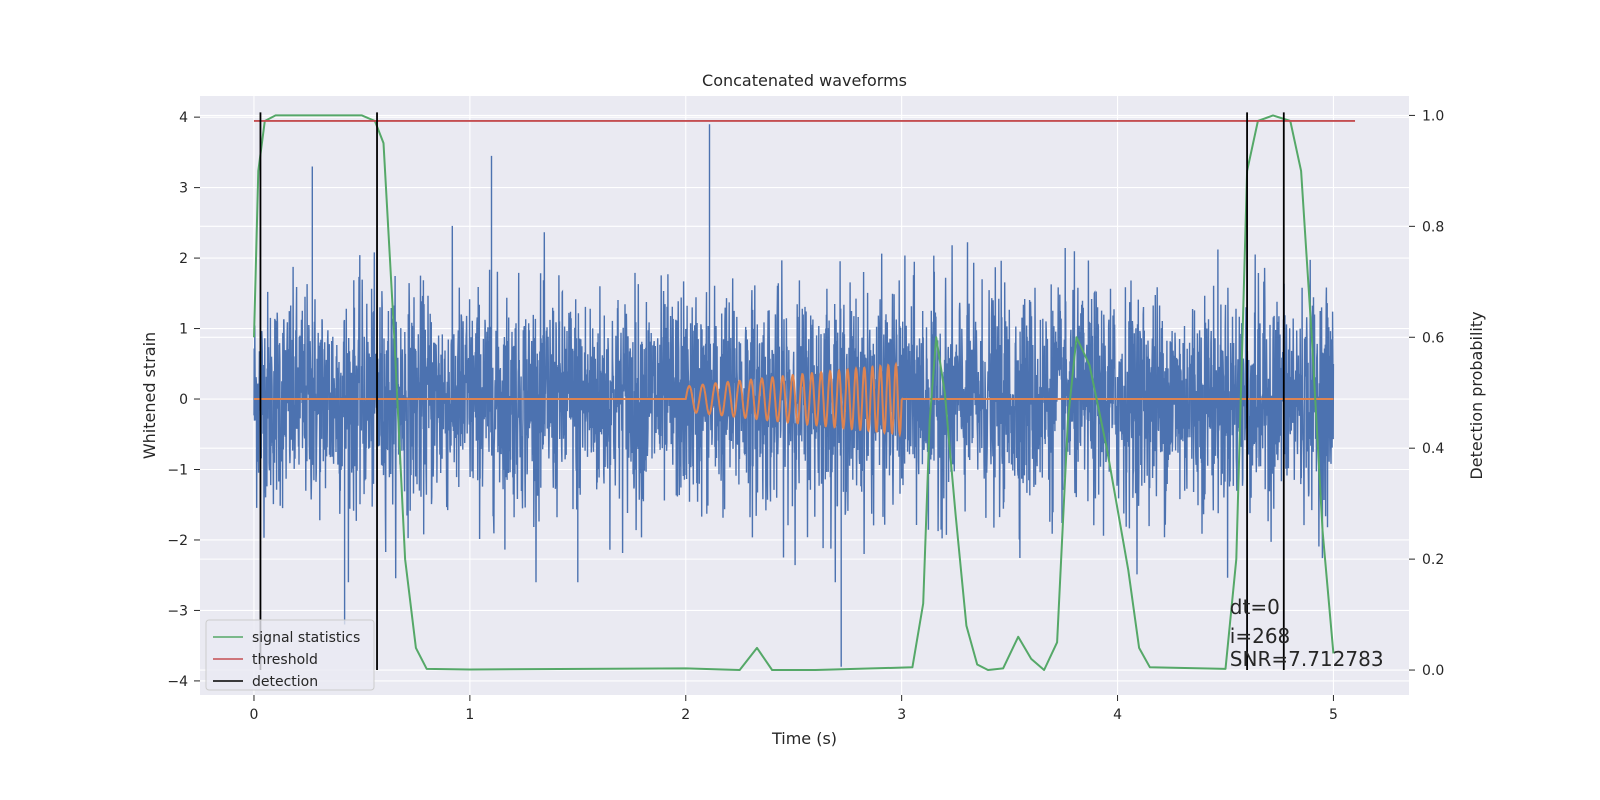 The width and height of the screenshot is (1600, 800). Describe the element at coordinates (1433, 671) in the screenshot. I see `y2-tick-label: 0.0` at that location.